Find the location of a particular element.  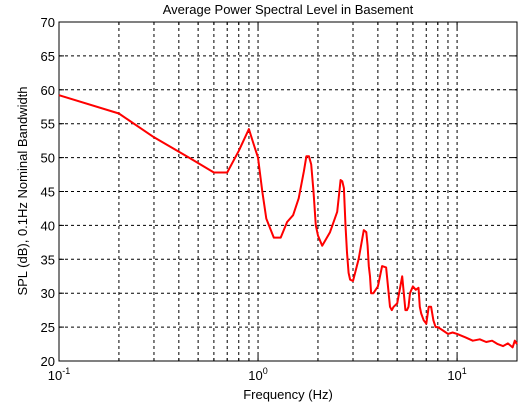

y-tick-labels: 20 25 30 35 40 45 50 55 60 65 70 is located at coordinates (48, 192).